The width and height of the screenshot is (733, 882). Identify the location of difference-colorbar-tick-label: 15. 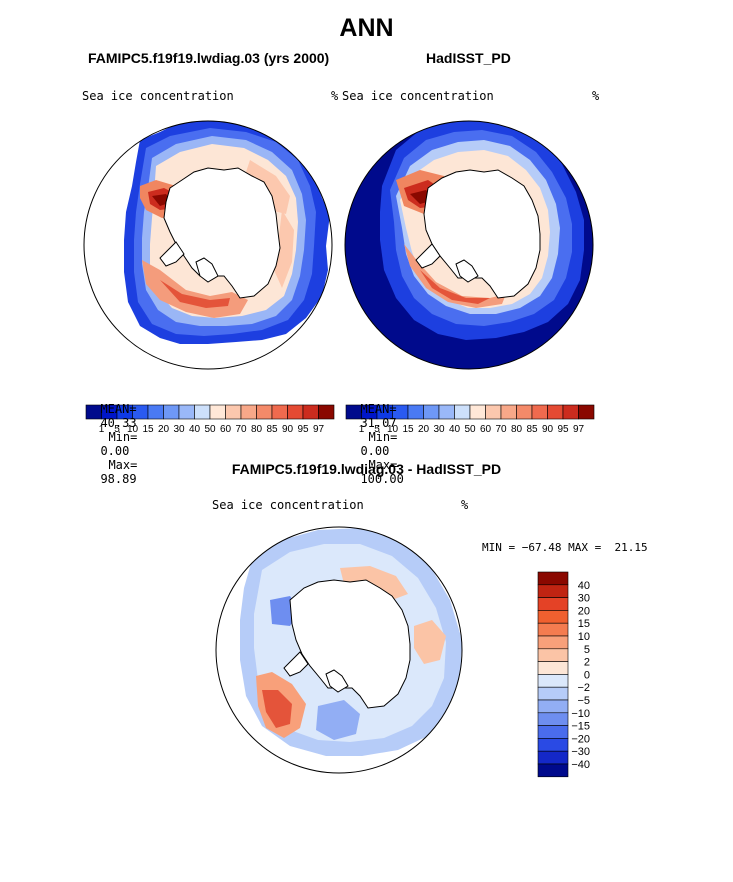
(584, 624).